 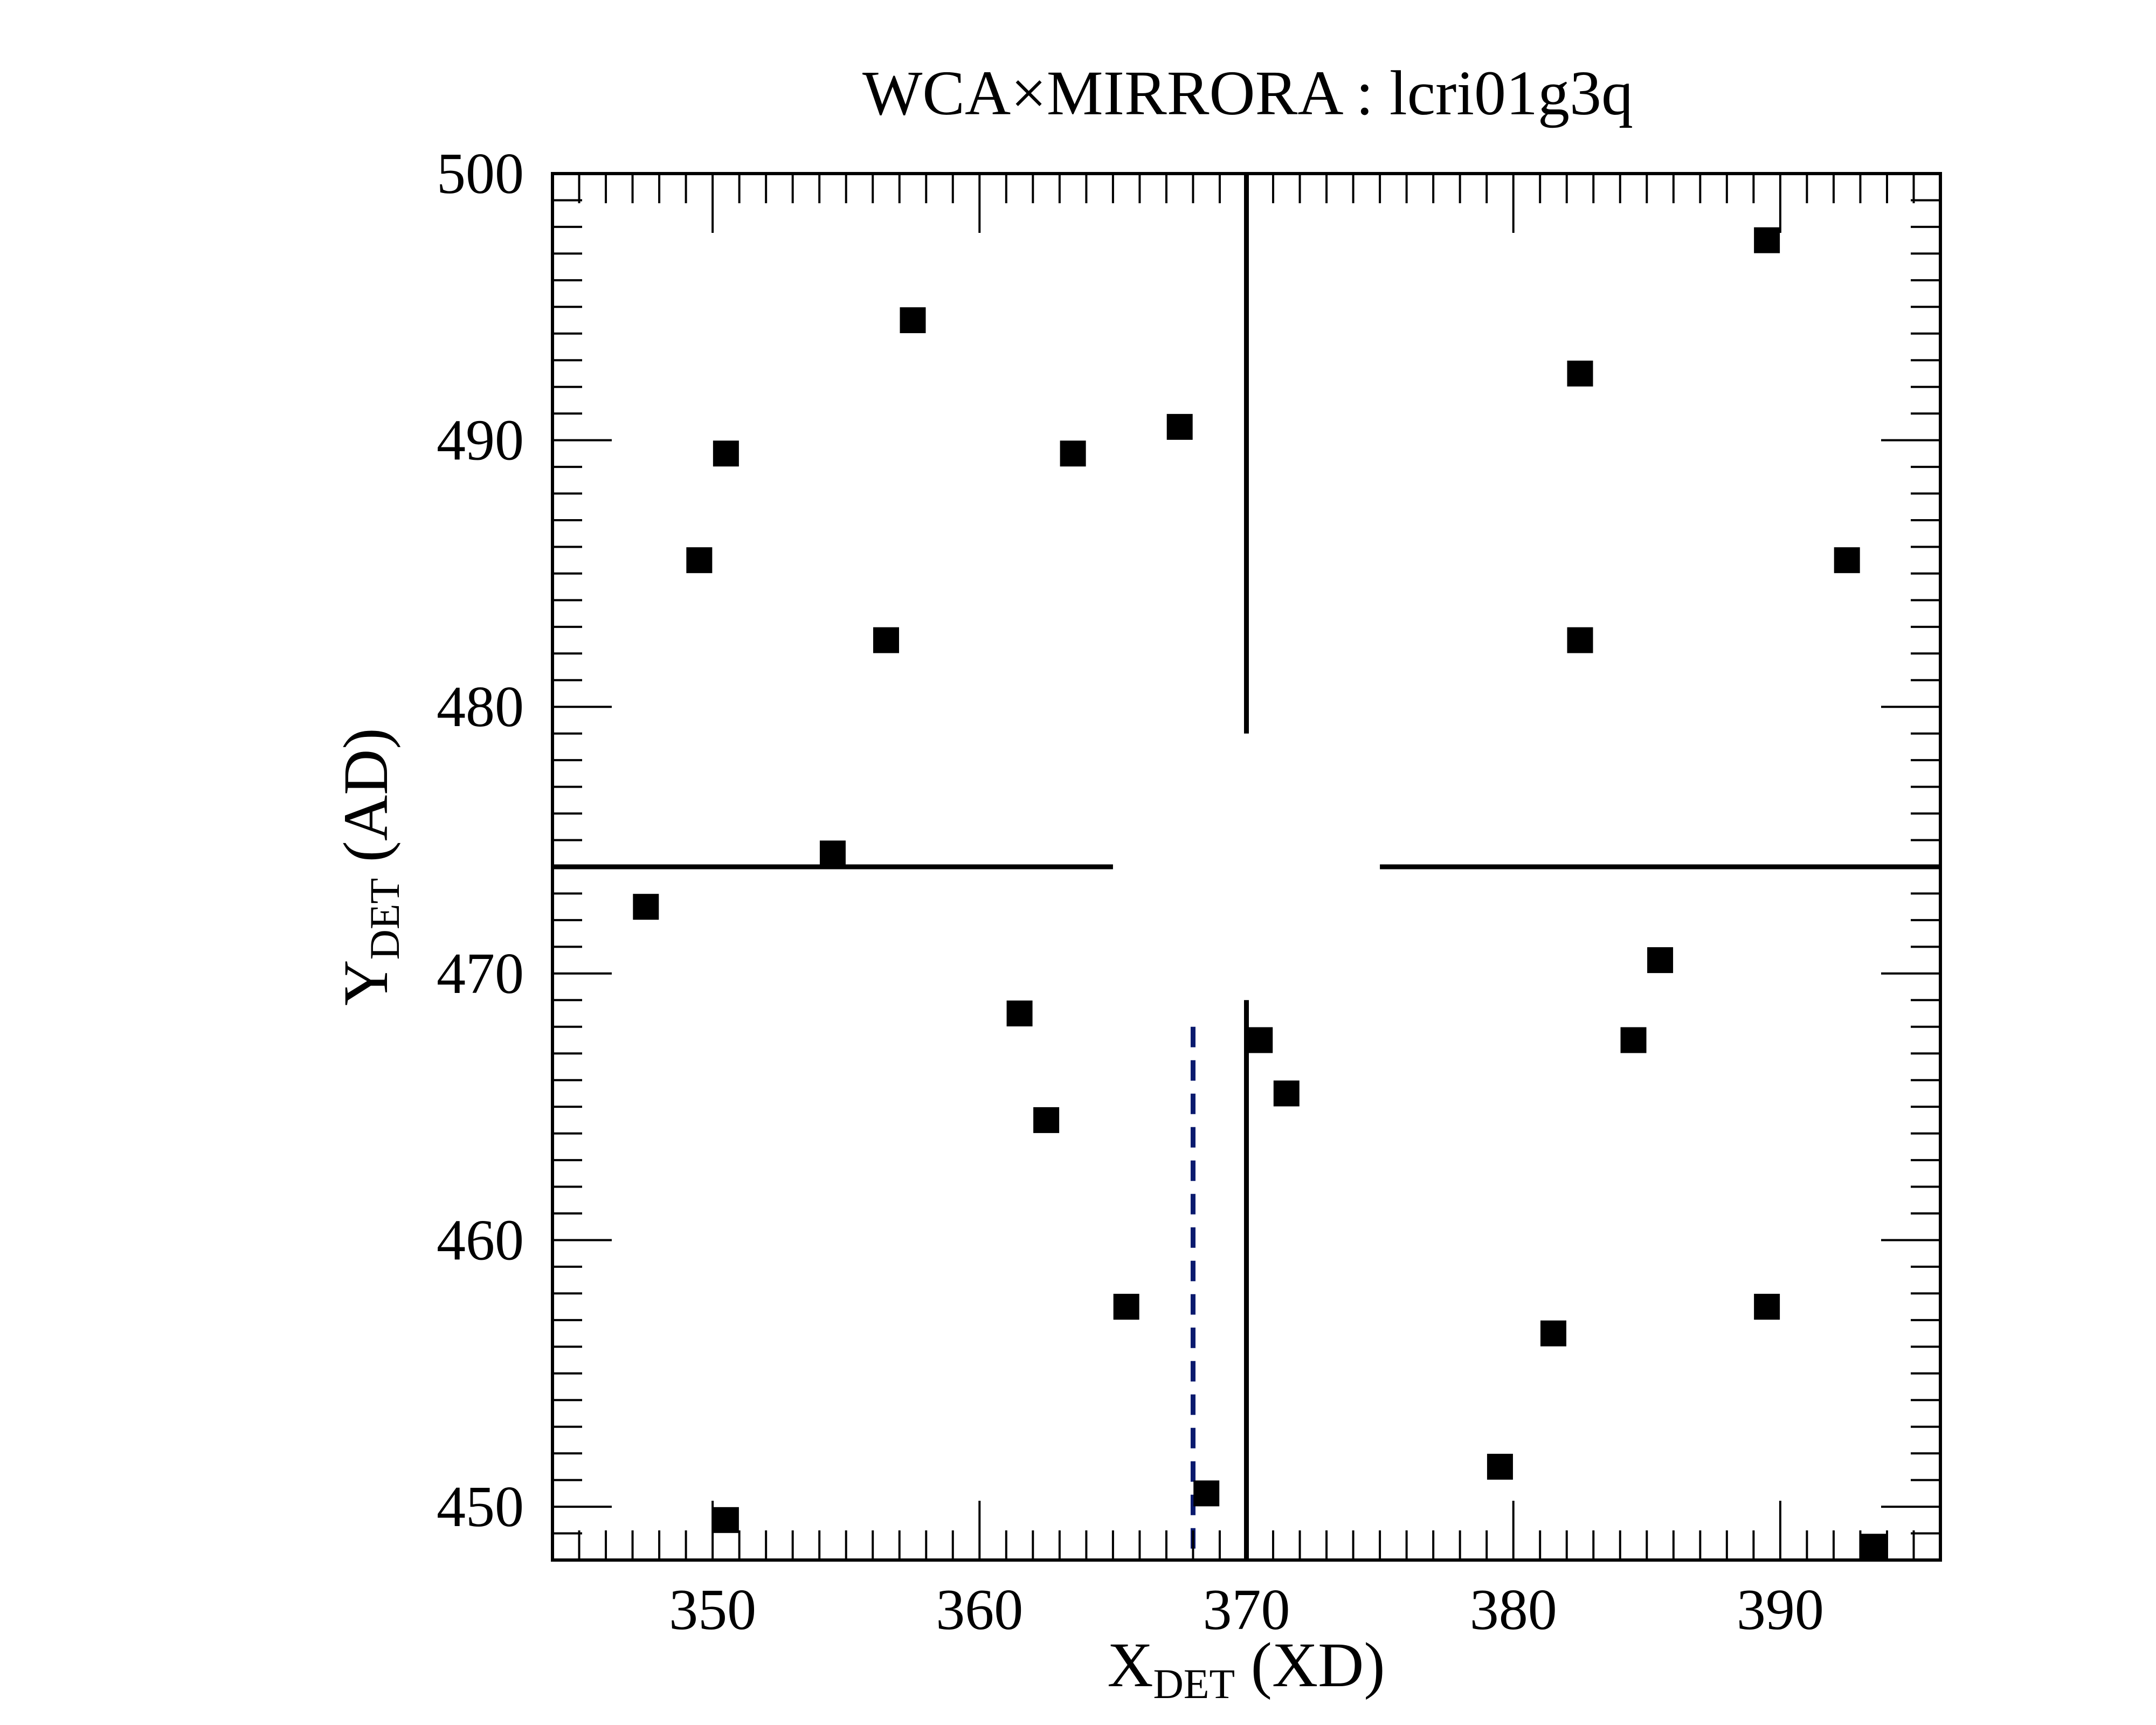 I want to click on y-axis-label-rest: (AD), so click(x=365, y=803).